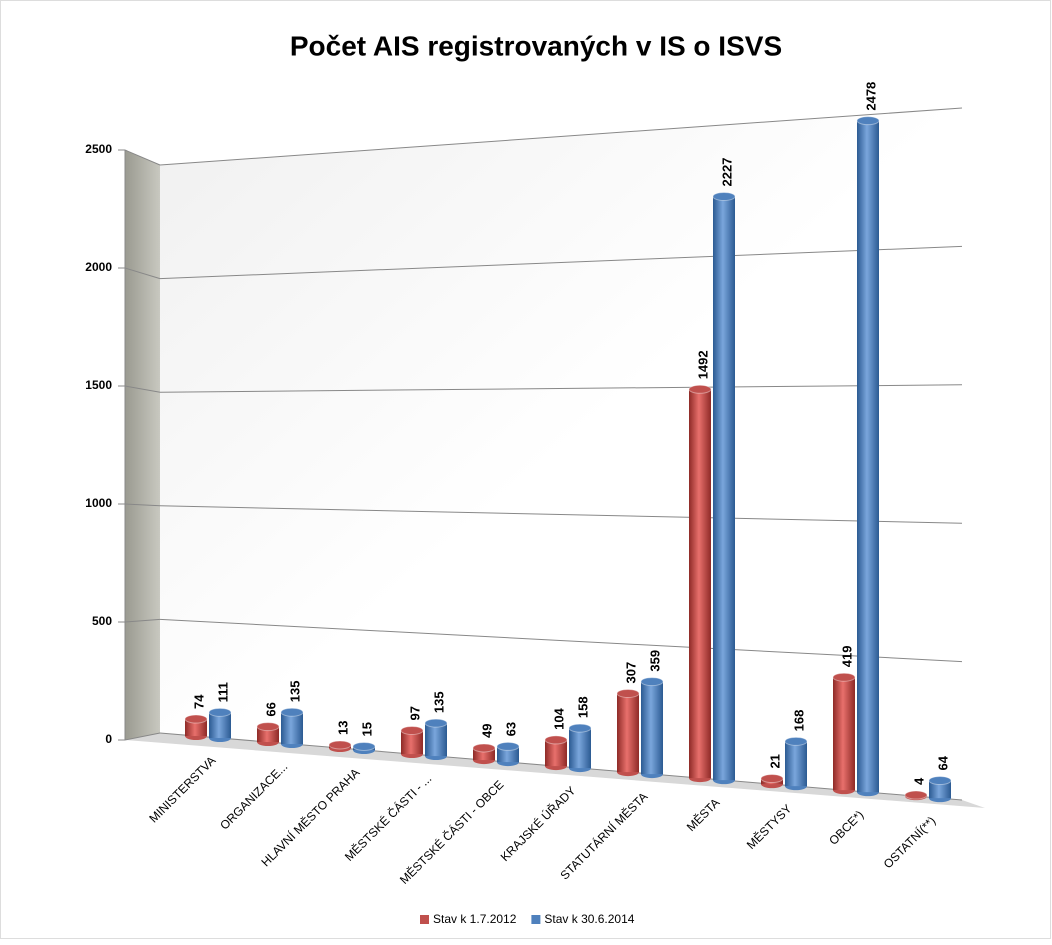 The height and width of the screenshot is (945, 1052). I want to click on value-label: 111, so click(222, 692).